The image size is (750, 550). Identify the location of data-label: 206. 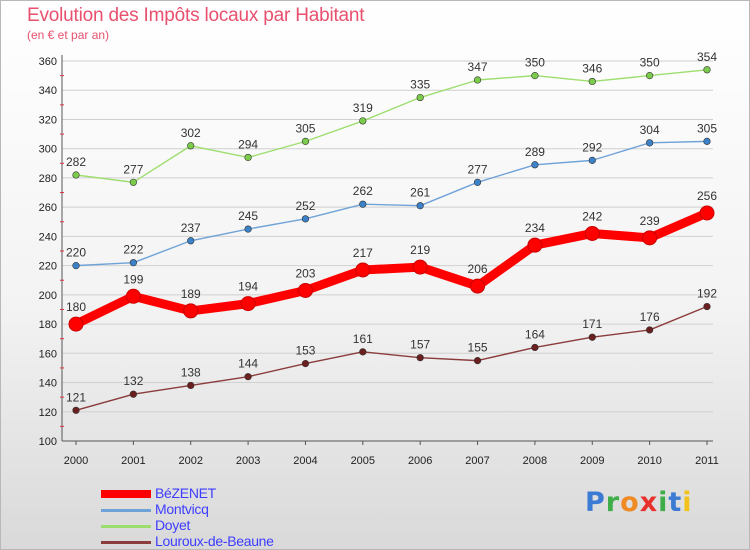
(478, 269).